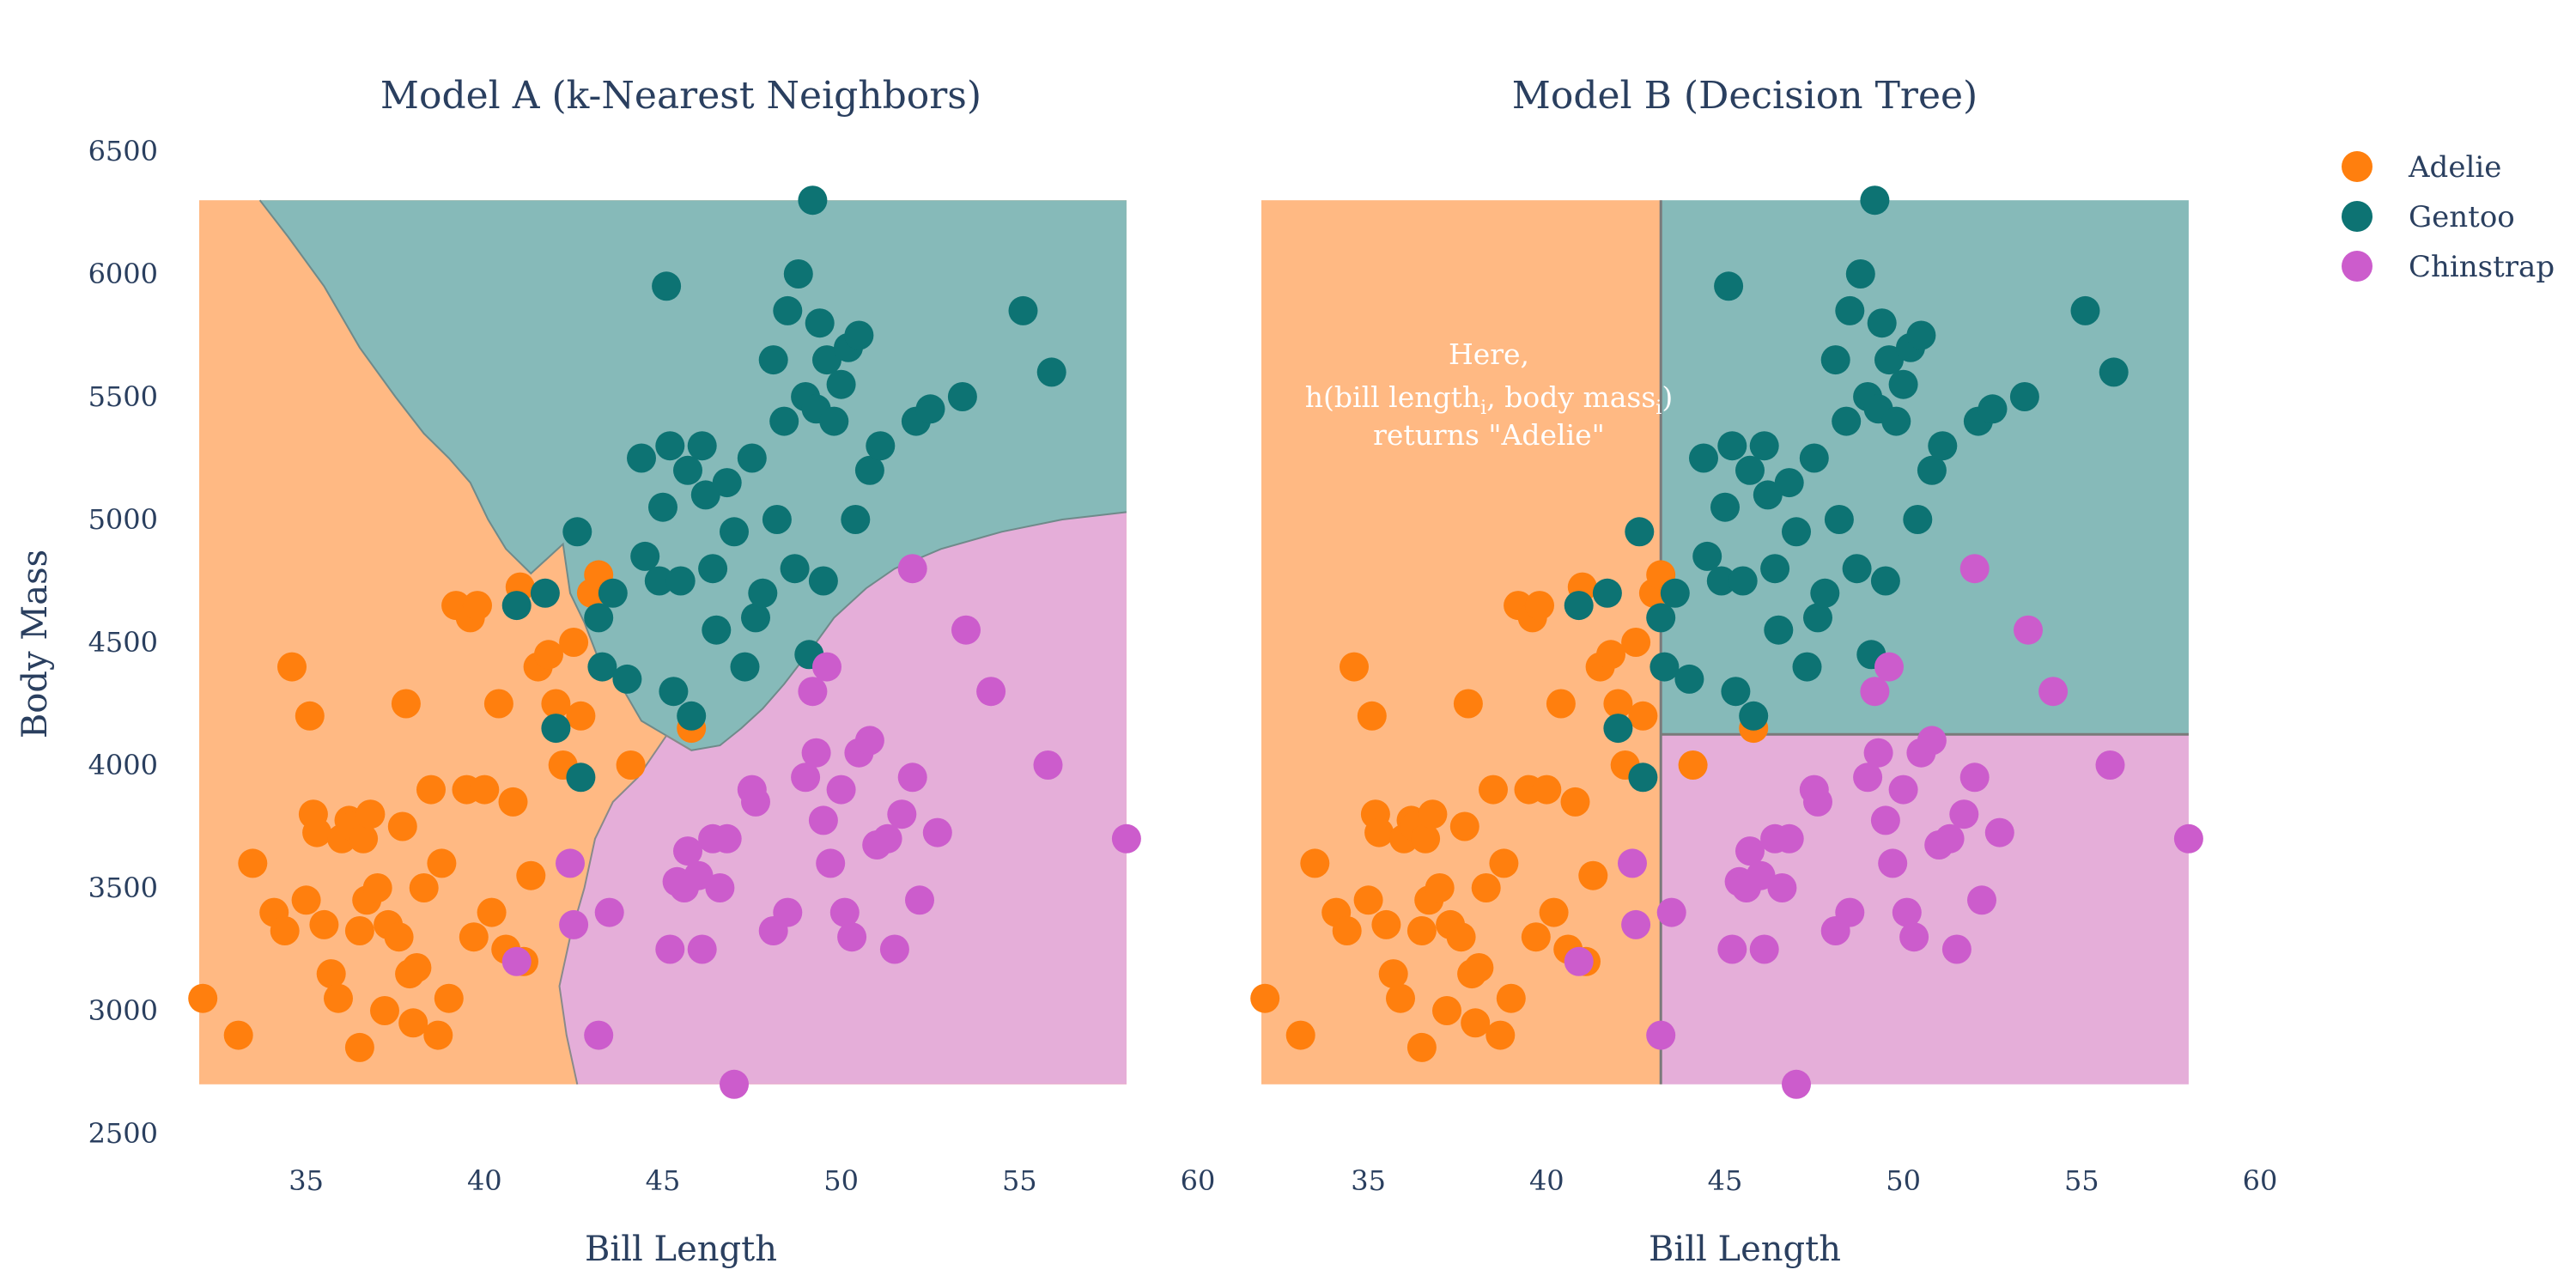  What do you see at coordinates (2482, 267) in the screenshot?
I see `legend-label-chinstrap: Chinstrap` at bounding box center [2482, 267].